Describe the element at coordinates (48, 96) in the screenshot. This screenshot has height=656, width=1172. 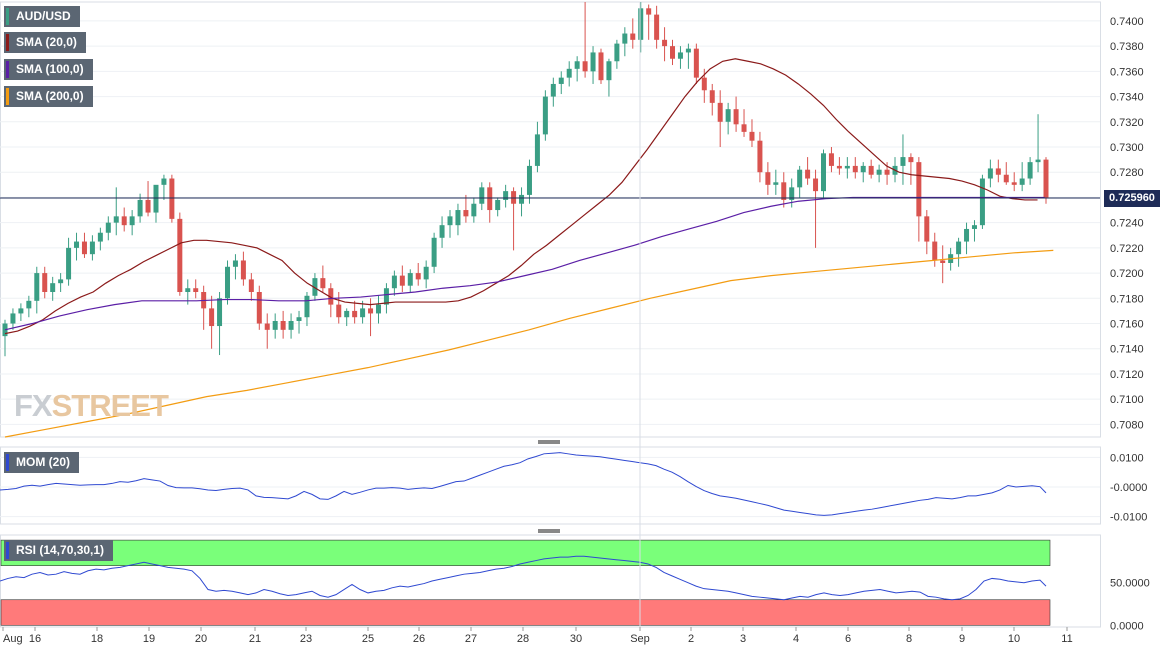
I see `sma200-legend: SMA (200,0)` at that location.